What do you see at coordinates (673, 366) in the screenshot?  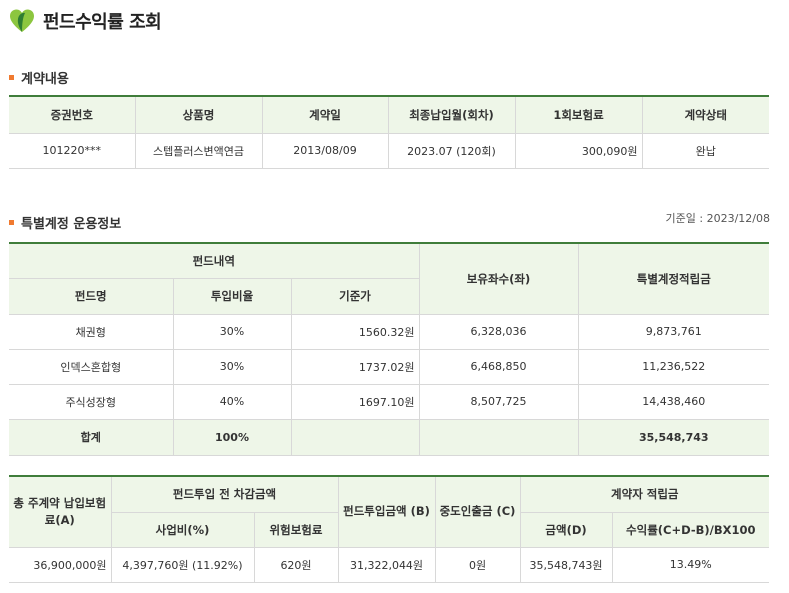 I see `reserve-cell: 11,236,522` at bounding box center [673, 366].